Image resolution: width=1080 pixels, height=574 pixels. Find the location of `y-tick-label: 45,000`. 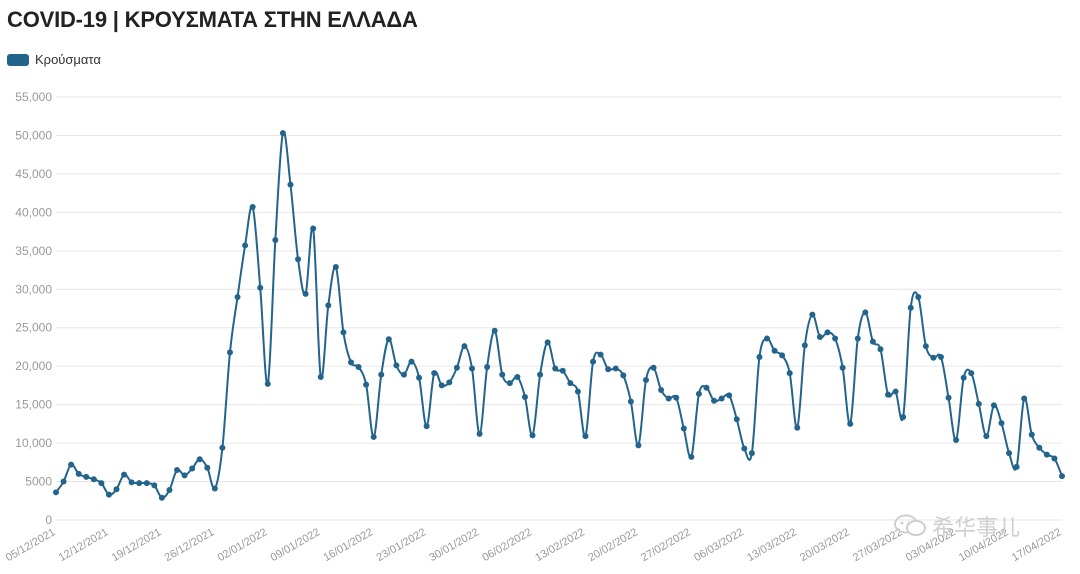

y-tick-label: 45,000 is located at coordinates (33, 174).